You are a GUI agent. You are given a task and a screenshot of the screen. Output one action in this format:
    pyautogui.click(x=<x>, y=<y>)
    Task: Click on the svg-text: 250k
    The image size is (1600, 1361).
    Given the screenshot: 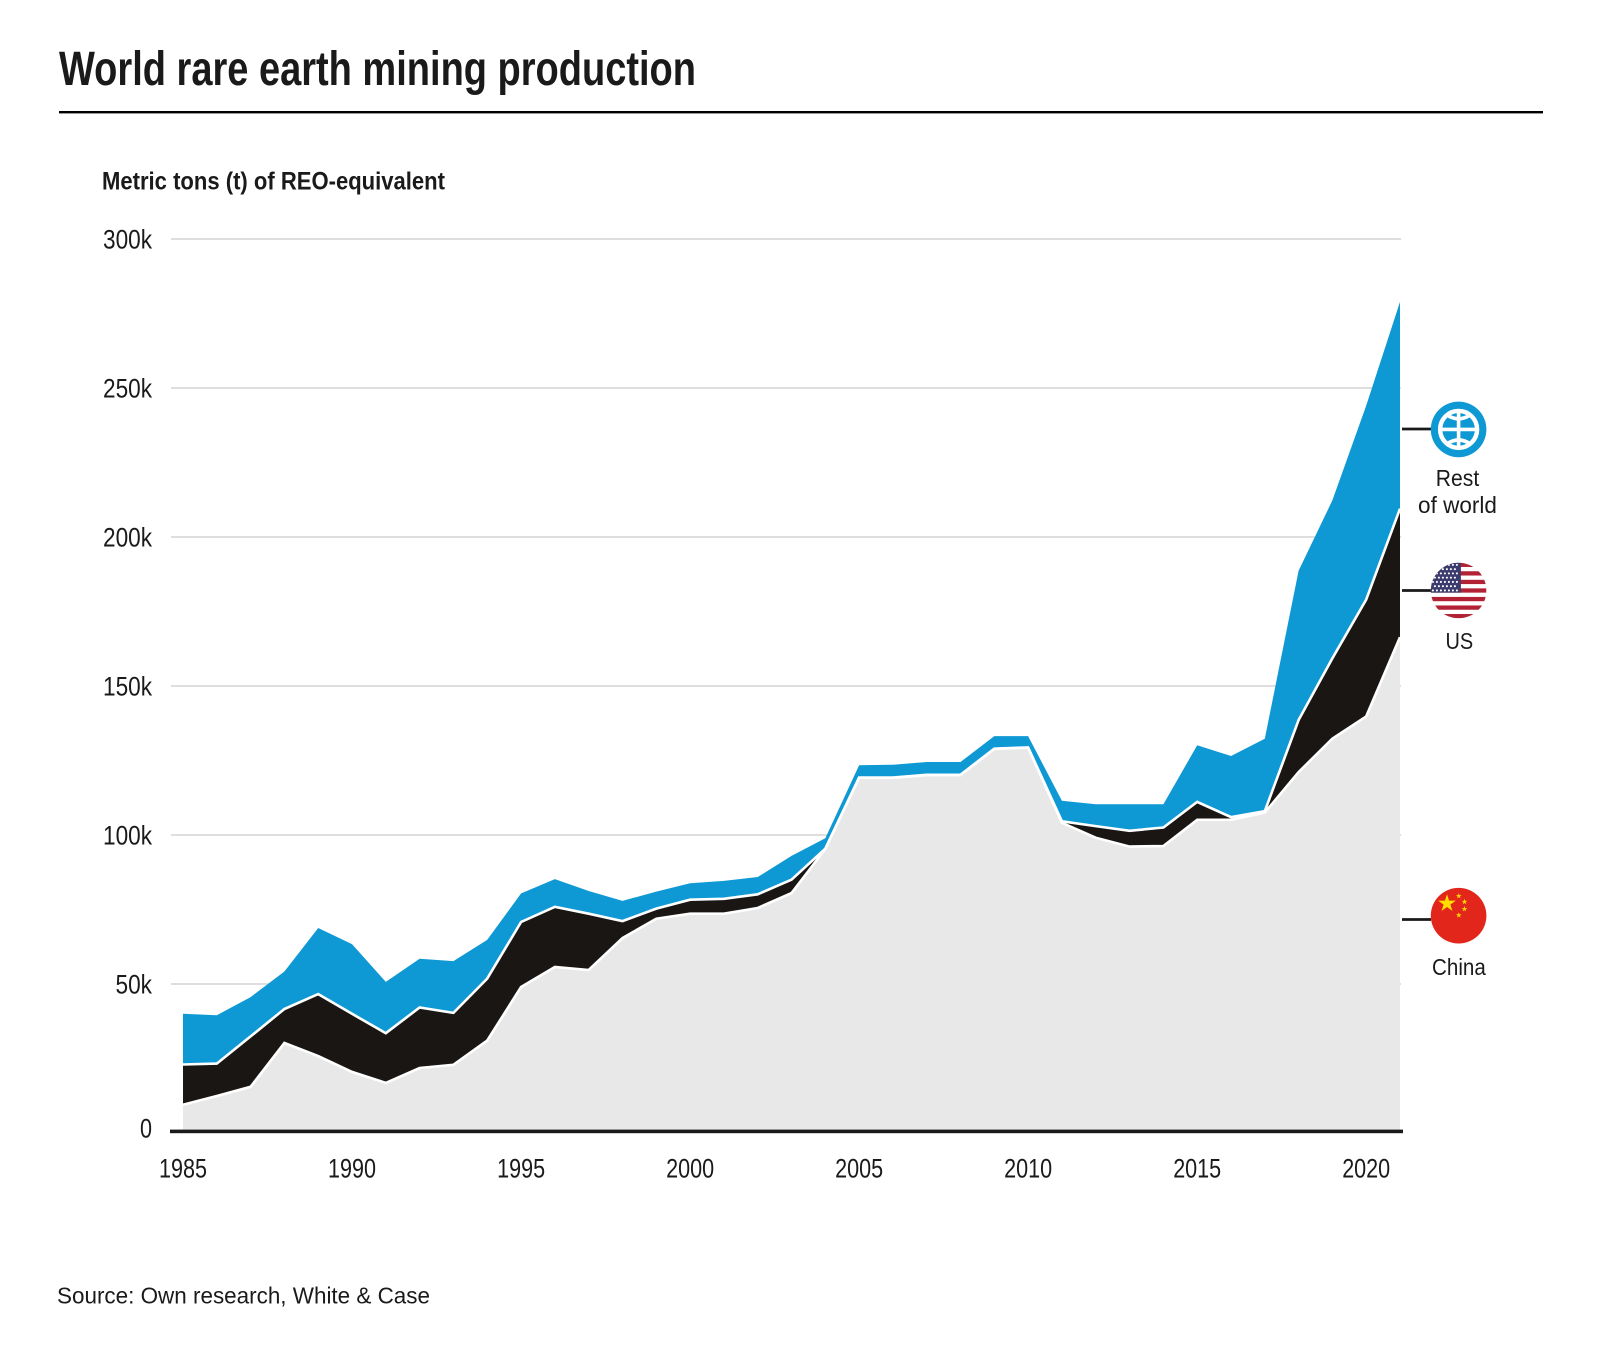 What is the action you would take?
    pyautogui.click(x=127, y=389)
    